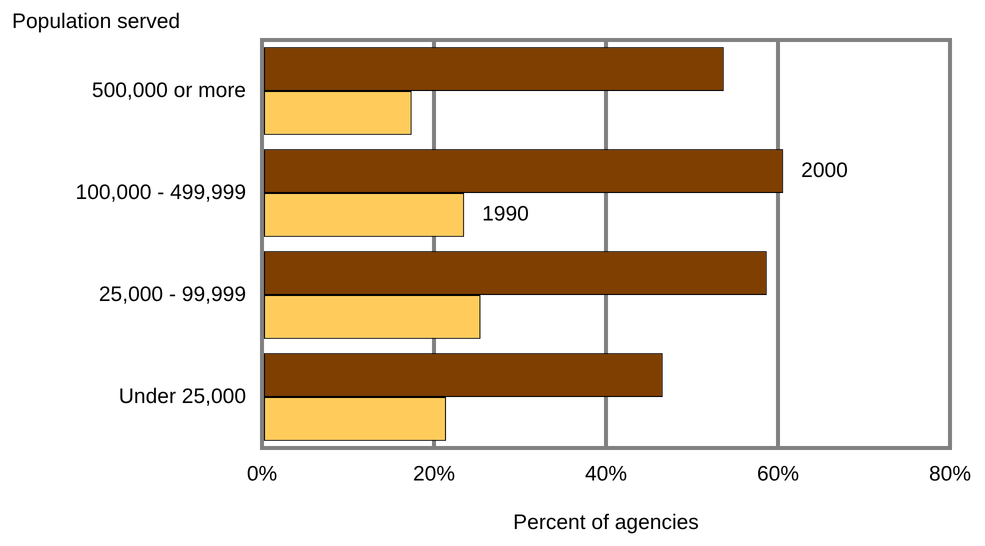 Image resolution: width=985 pixels, height=546 pixels. What do you see at coordinates (169, 90) in the screenshot?
I see `y-tick-label: 500,000 or more` at bounding box center [169, 90].